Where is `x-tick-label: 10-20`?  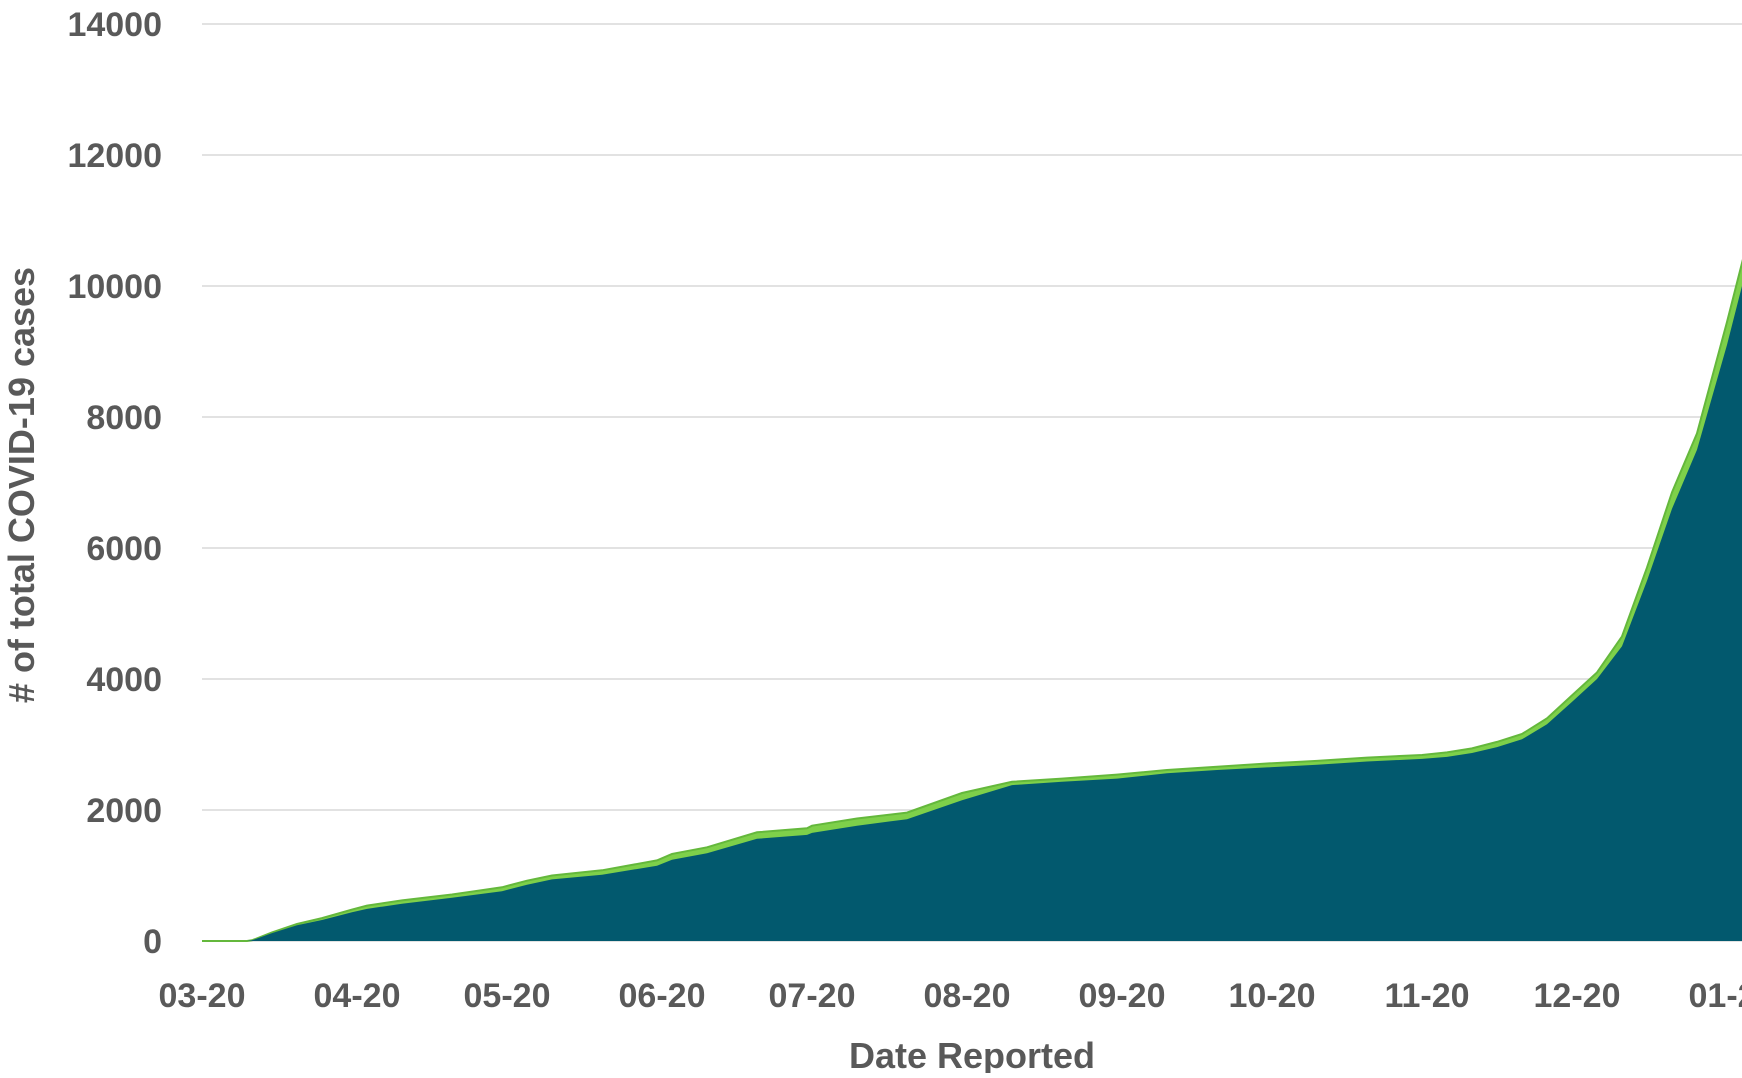 x-tick-label: 10-20 is located at coordinates (1272, 996).